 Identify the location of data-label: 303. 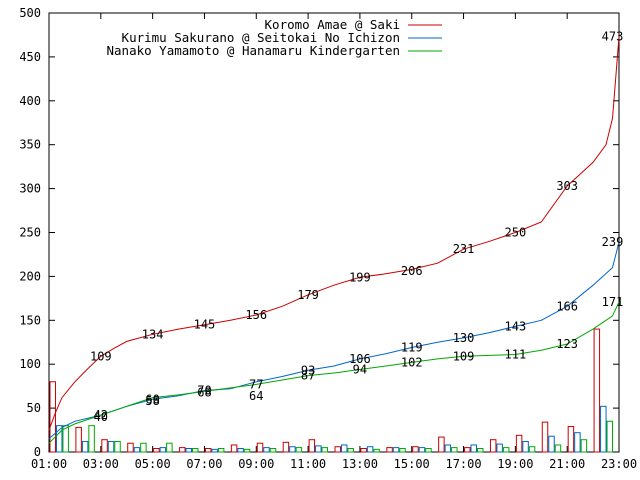
(567, 186).